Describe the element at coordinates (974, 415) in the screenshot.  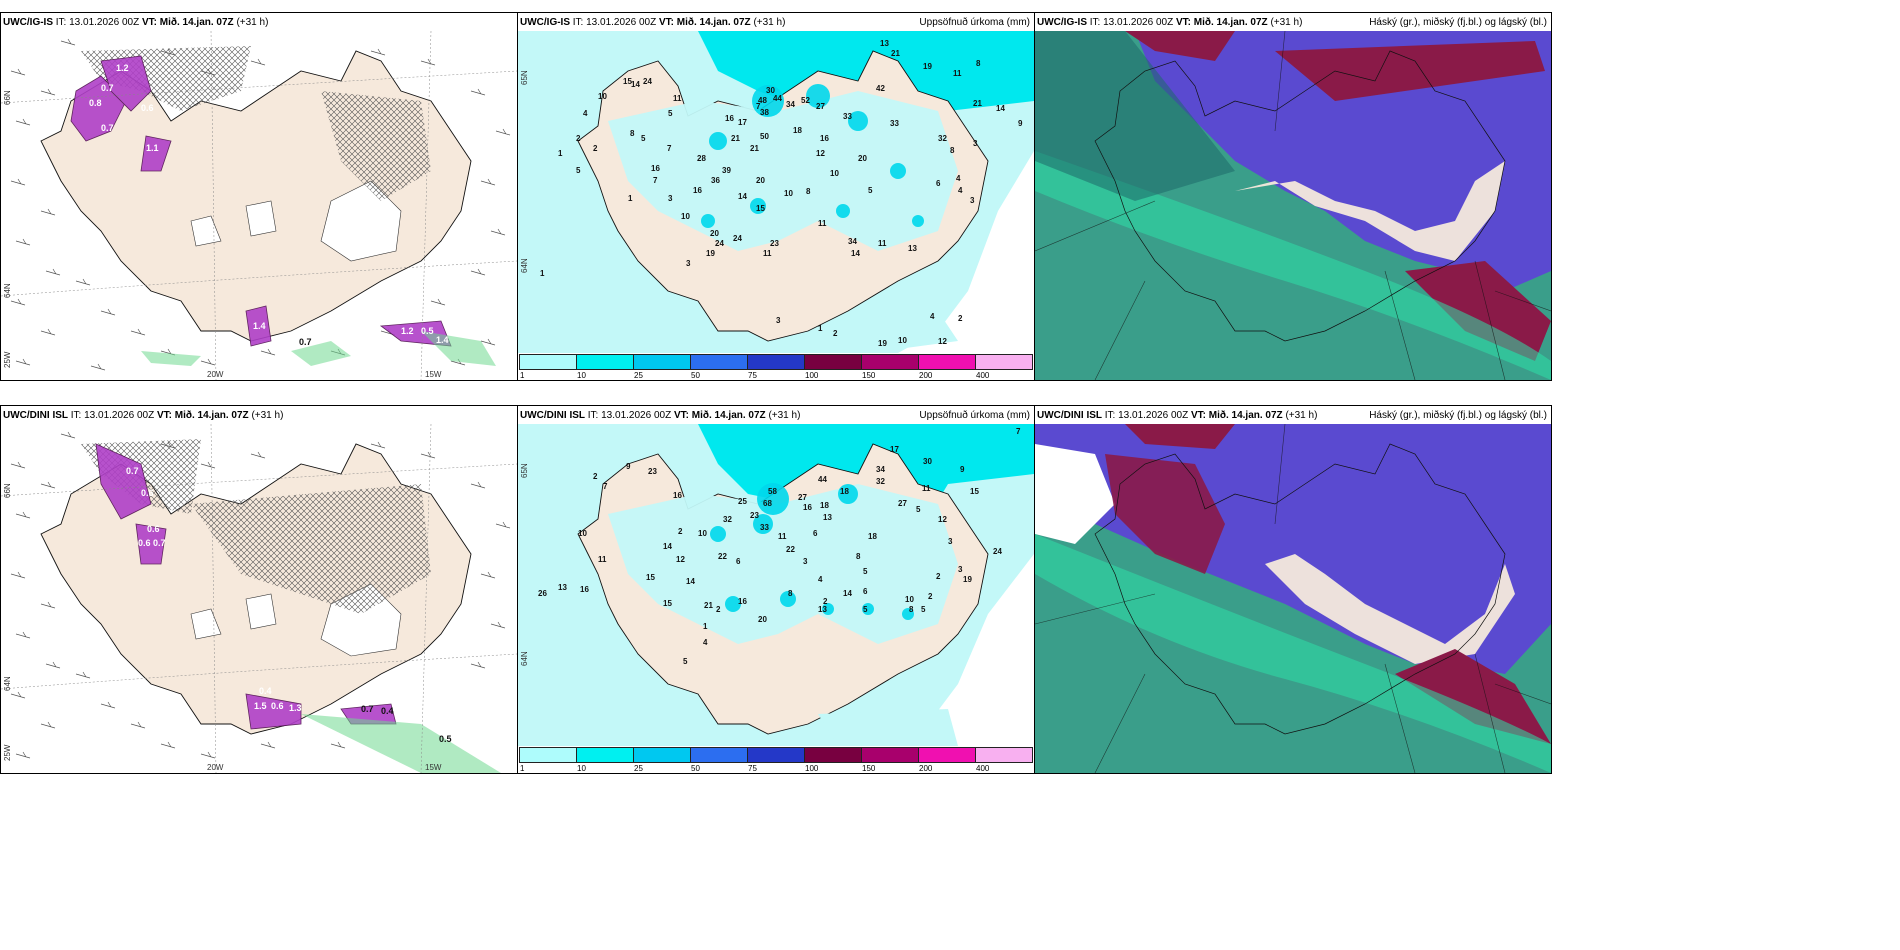
I see `panel-title: Uppsöfnuð úrkoma (mm)` at that location.